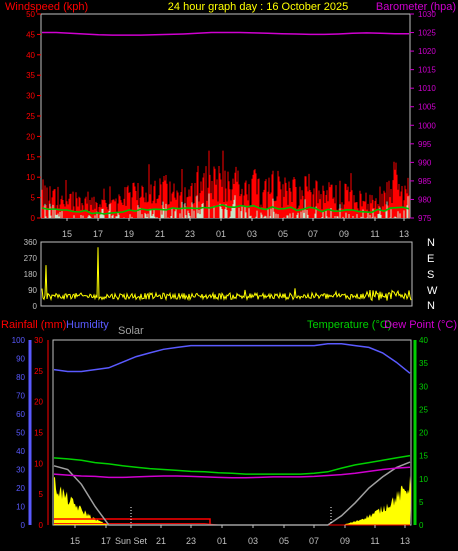 The width and height of the screenshot is (458, 551). What do you see at coordinates (349, 325) in the screenshot?
I see `temperature-label: Temperature (°C)` at bounding box center [349, 325].